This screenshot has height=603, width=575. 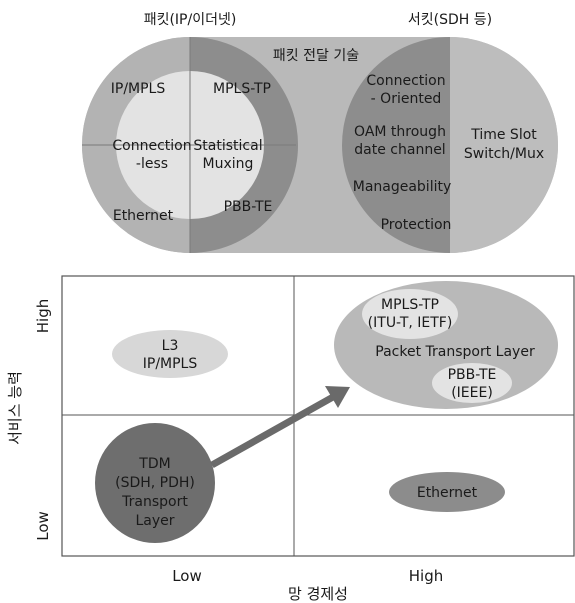 I want to click on pbb-te-line1: PBB-TE, so click(x=472, y=375).